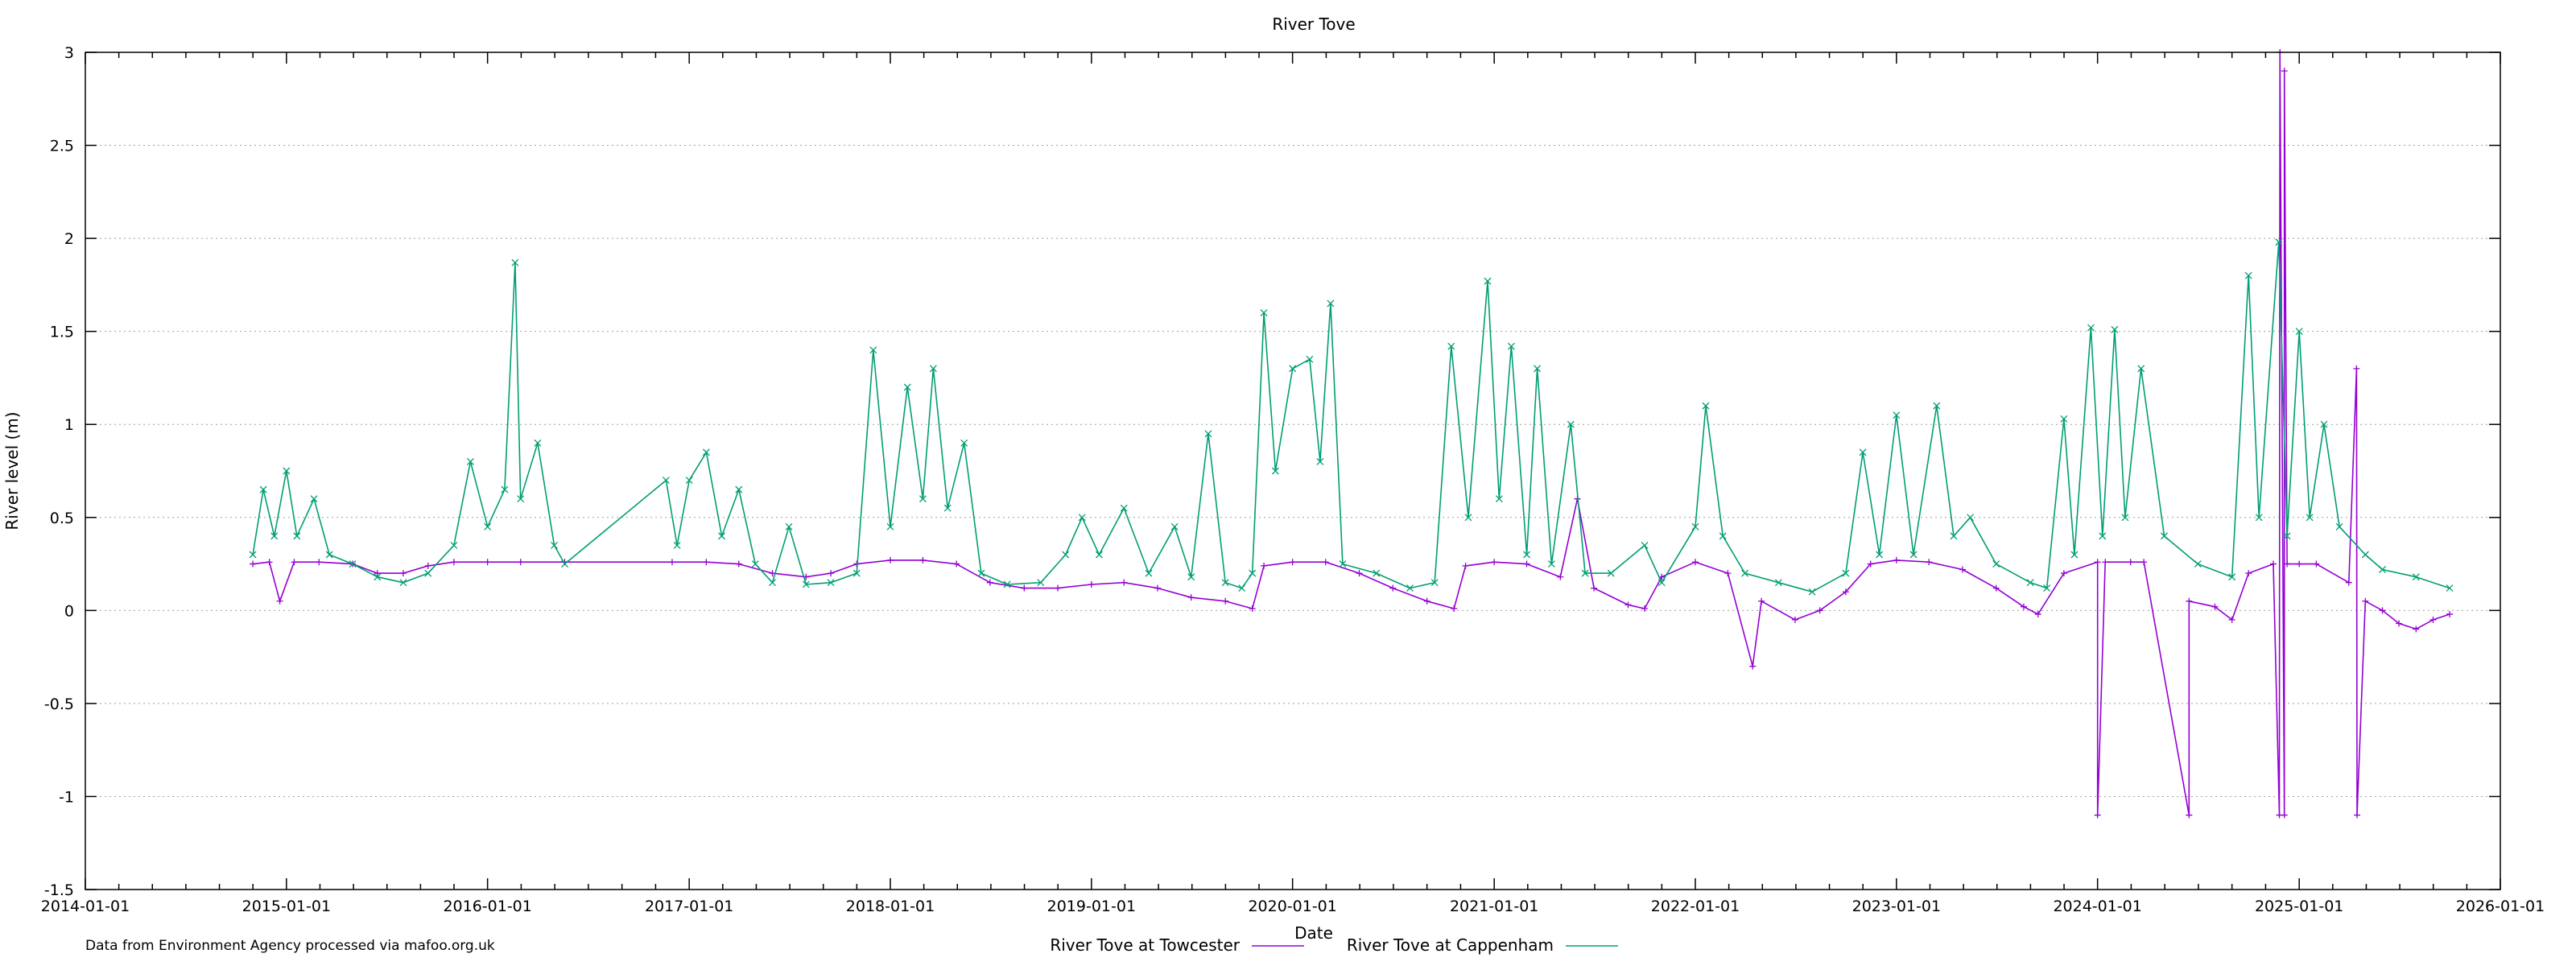  Describe the element at coordinates (1494, 906) in the screenshot. I see `x-tick-label: 2021-01-01` at that location.